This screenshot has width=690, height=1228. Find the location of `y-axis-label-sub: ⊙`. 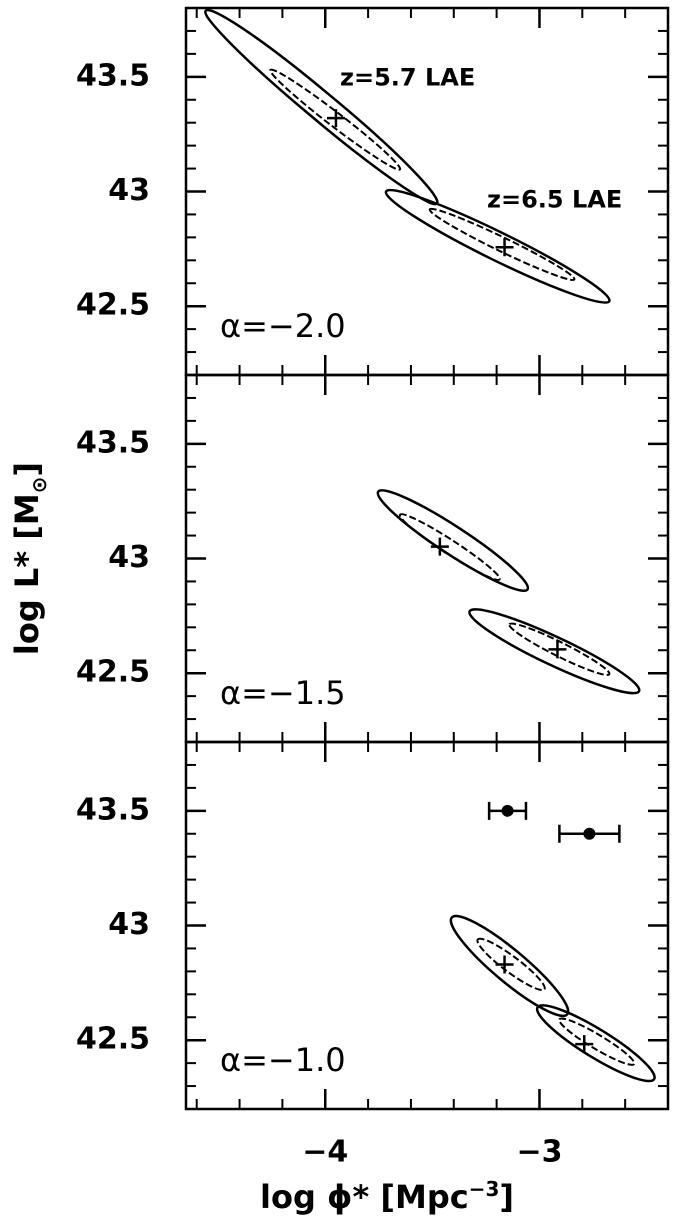

y-axis-label-sub: ⊙ is located at coordinates (39, 485).